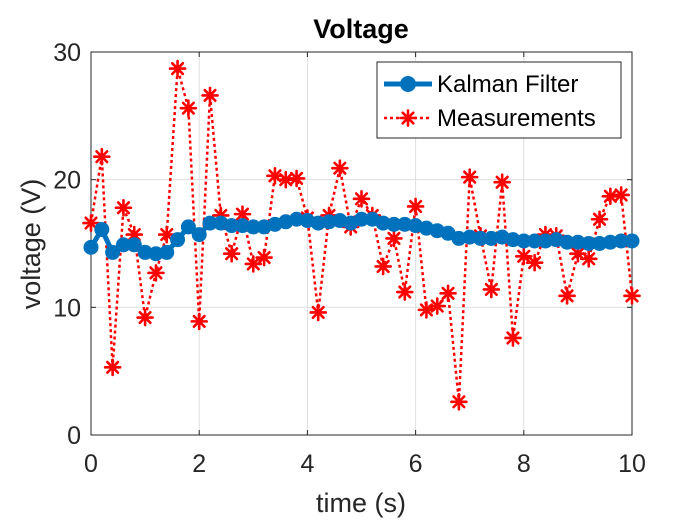 This screenshot has height=525, width=700. What do you see at coordinates (524, 464) in the screenshot?
I see `x-tick-label: 8` at bounding box center [524, 464].